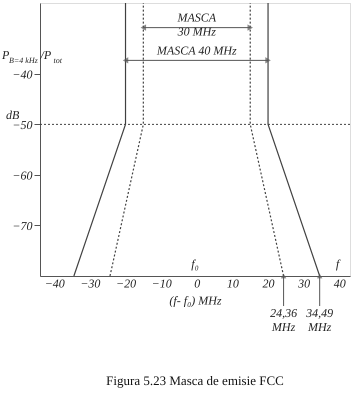  What do you see at coordinates (232, 283) in the screenshot?
I see `x-tick-label: 10` at bounding box center [232, 283].